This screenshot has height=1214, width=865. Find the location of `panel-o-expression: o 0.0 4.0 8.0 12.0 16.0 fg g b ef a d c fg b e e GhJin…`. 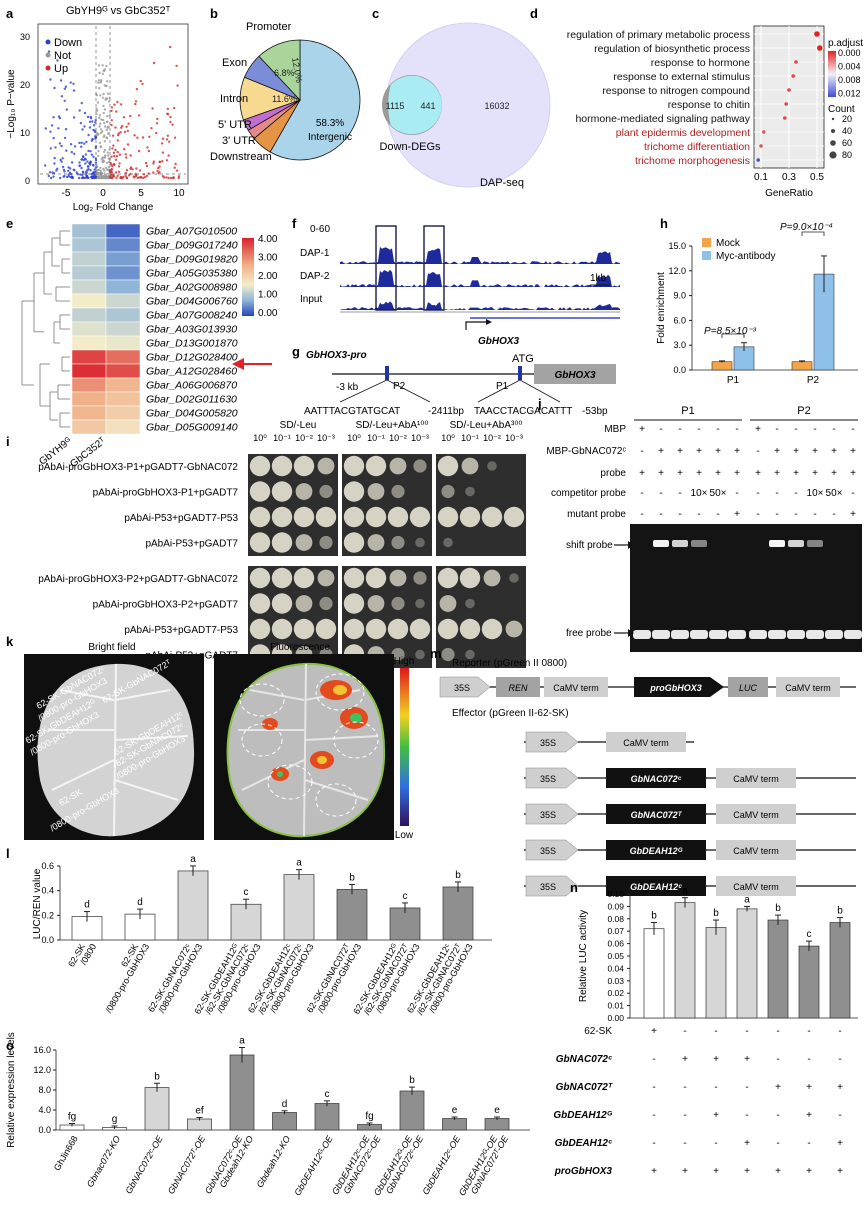

panel-o-expression: o 0.0 4.0 8.0 12.0 16.0 fg g b ef a d c fg b e e GhJin… is located at coordinates (268, 1114).